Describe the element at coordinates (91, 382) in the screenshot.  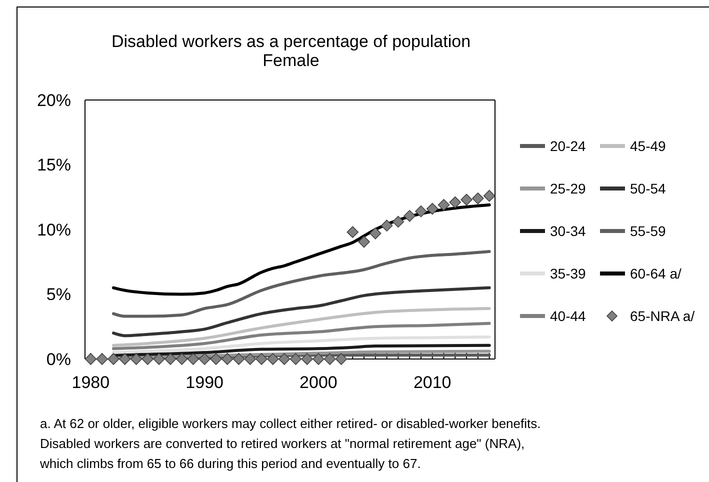
I see `x-tick-label: 1980` at that location.